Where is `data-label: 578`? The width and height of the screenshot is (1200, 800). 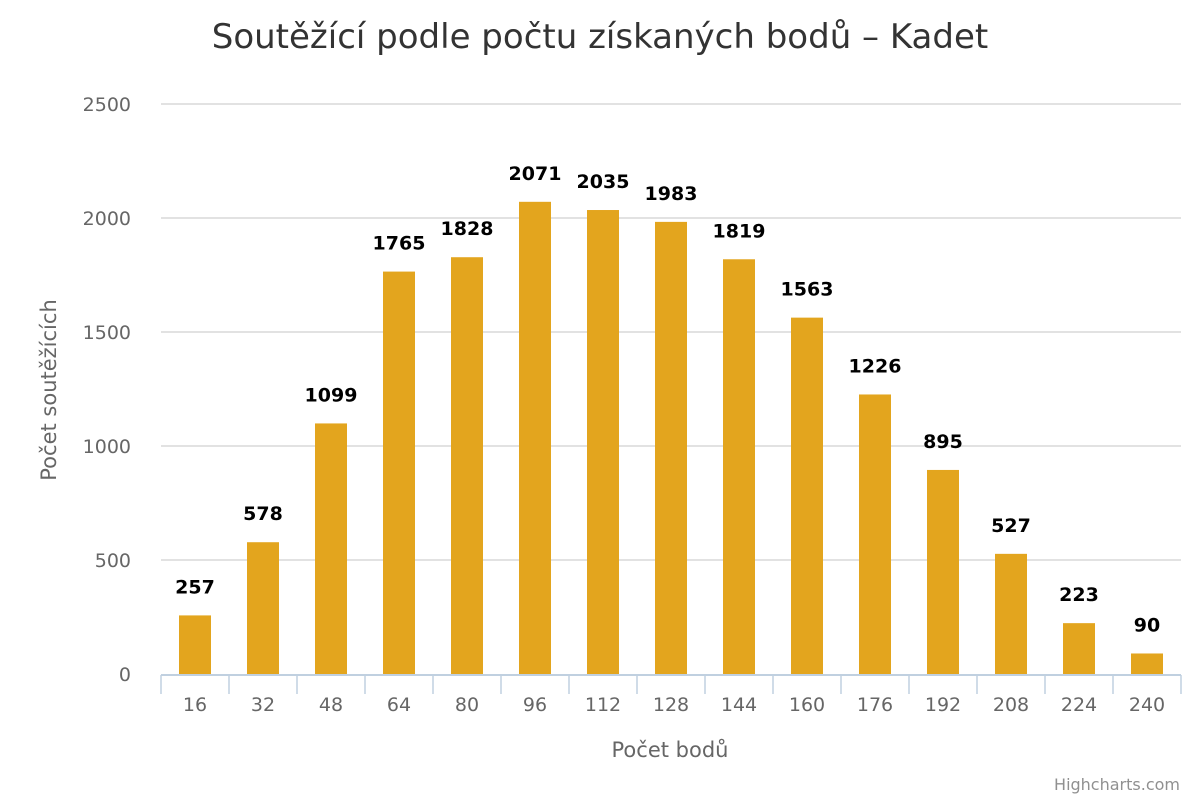 data-label: 578 is located at coordinates (263, 514).